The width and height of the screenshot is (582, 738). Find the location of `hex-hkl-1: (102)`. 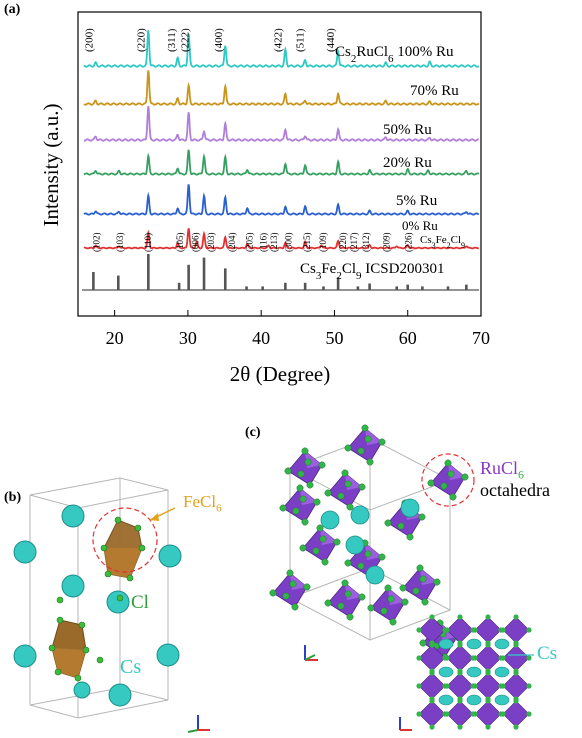

hex-hkl-1: (102) is located at coordinates (97, 243).